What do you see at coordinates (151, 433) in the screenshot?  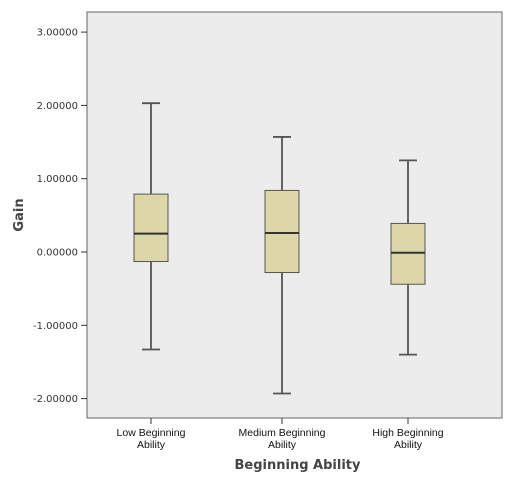 I see `x-tick-label: Low Beginning` at bounding box center [151, 433].